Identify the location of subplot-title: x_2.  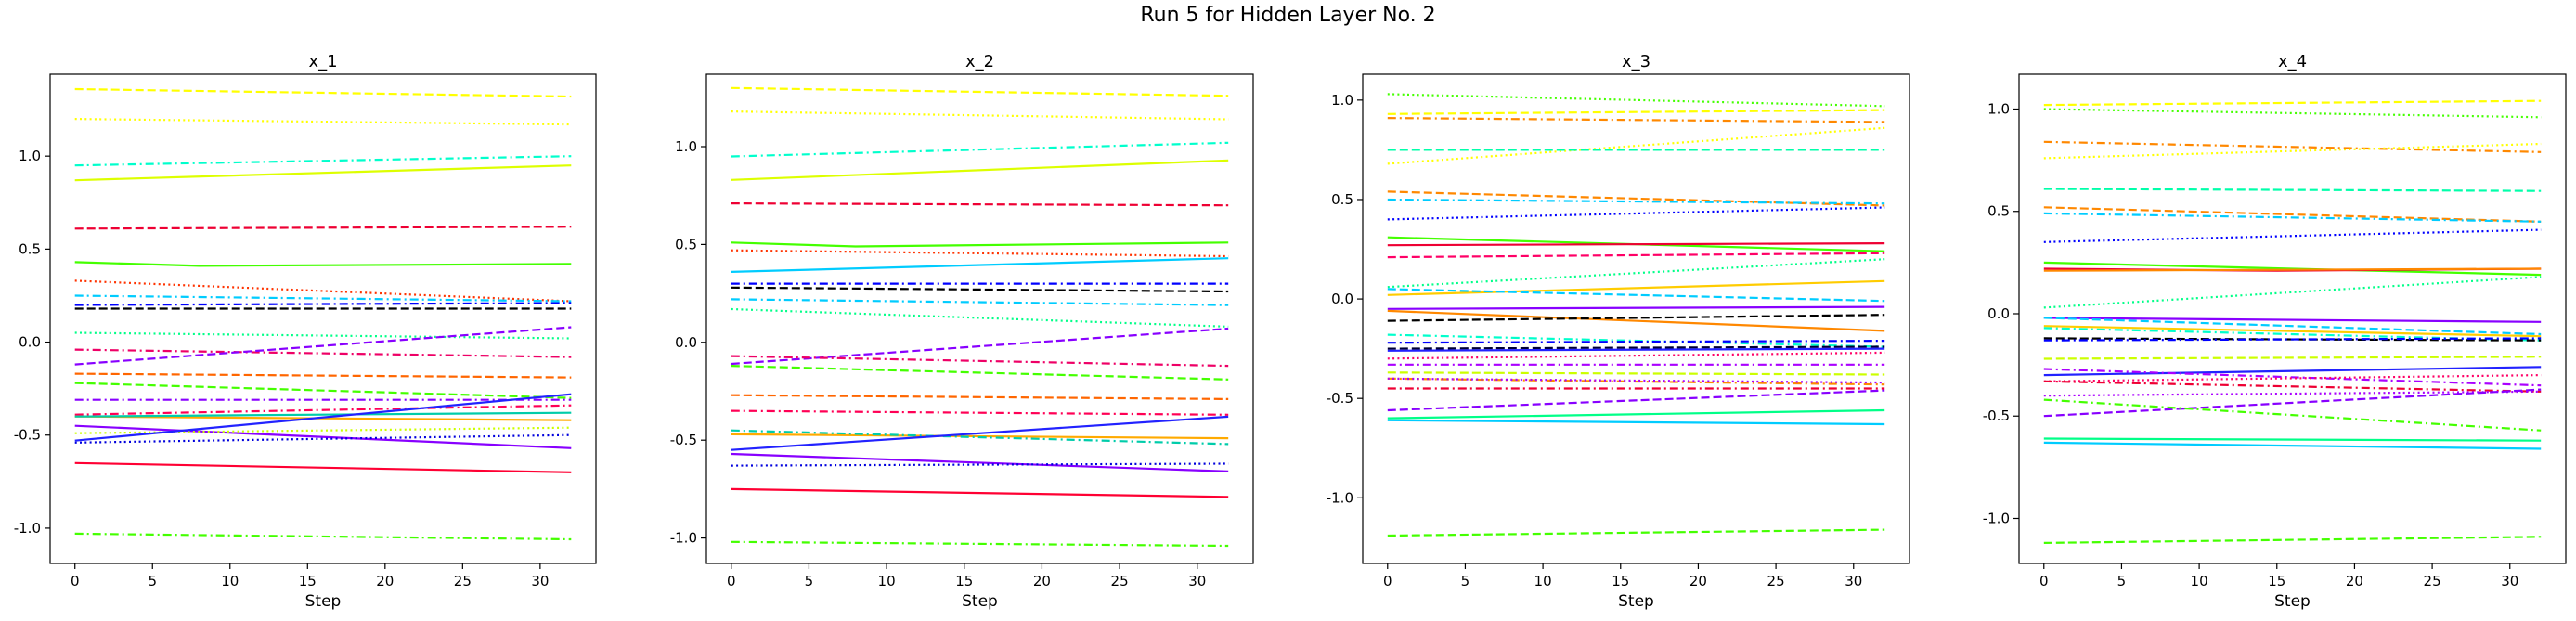
(979, 61).